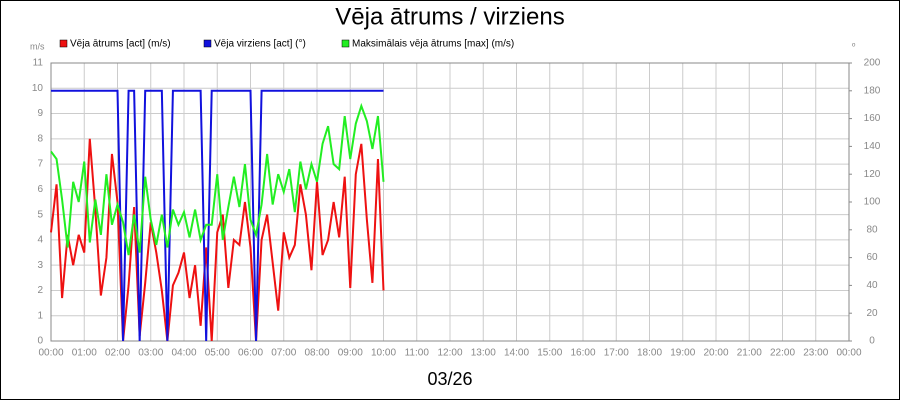 This screenshot has width=900, height=400. Describe the element at coordinates (872, 313) in the screenshot. I see `y2-tick-label: 20` at that location.